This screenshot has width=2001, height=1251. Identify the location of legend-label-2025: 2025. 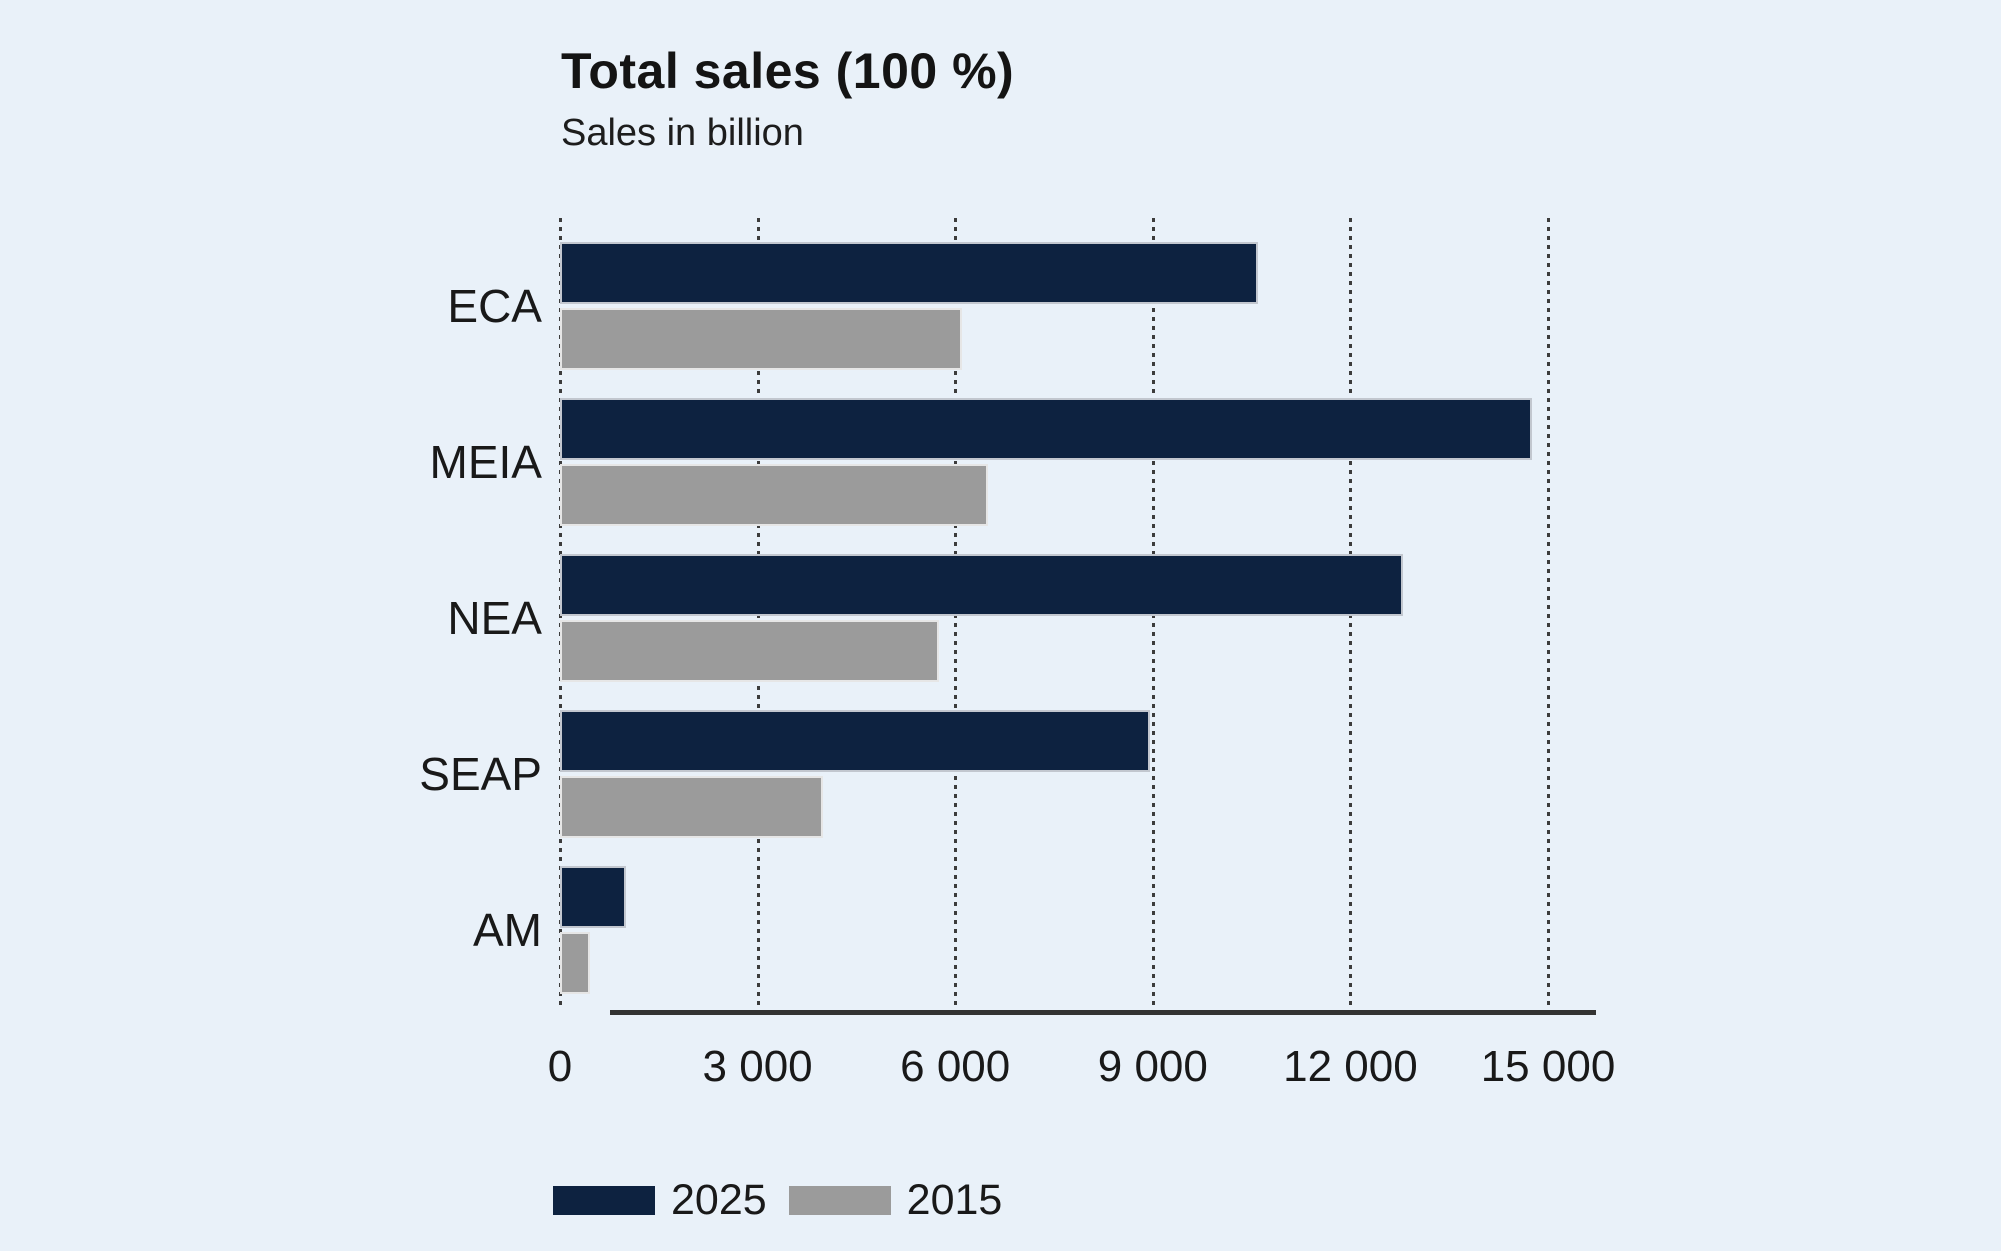
(719, 1200).